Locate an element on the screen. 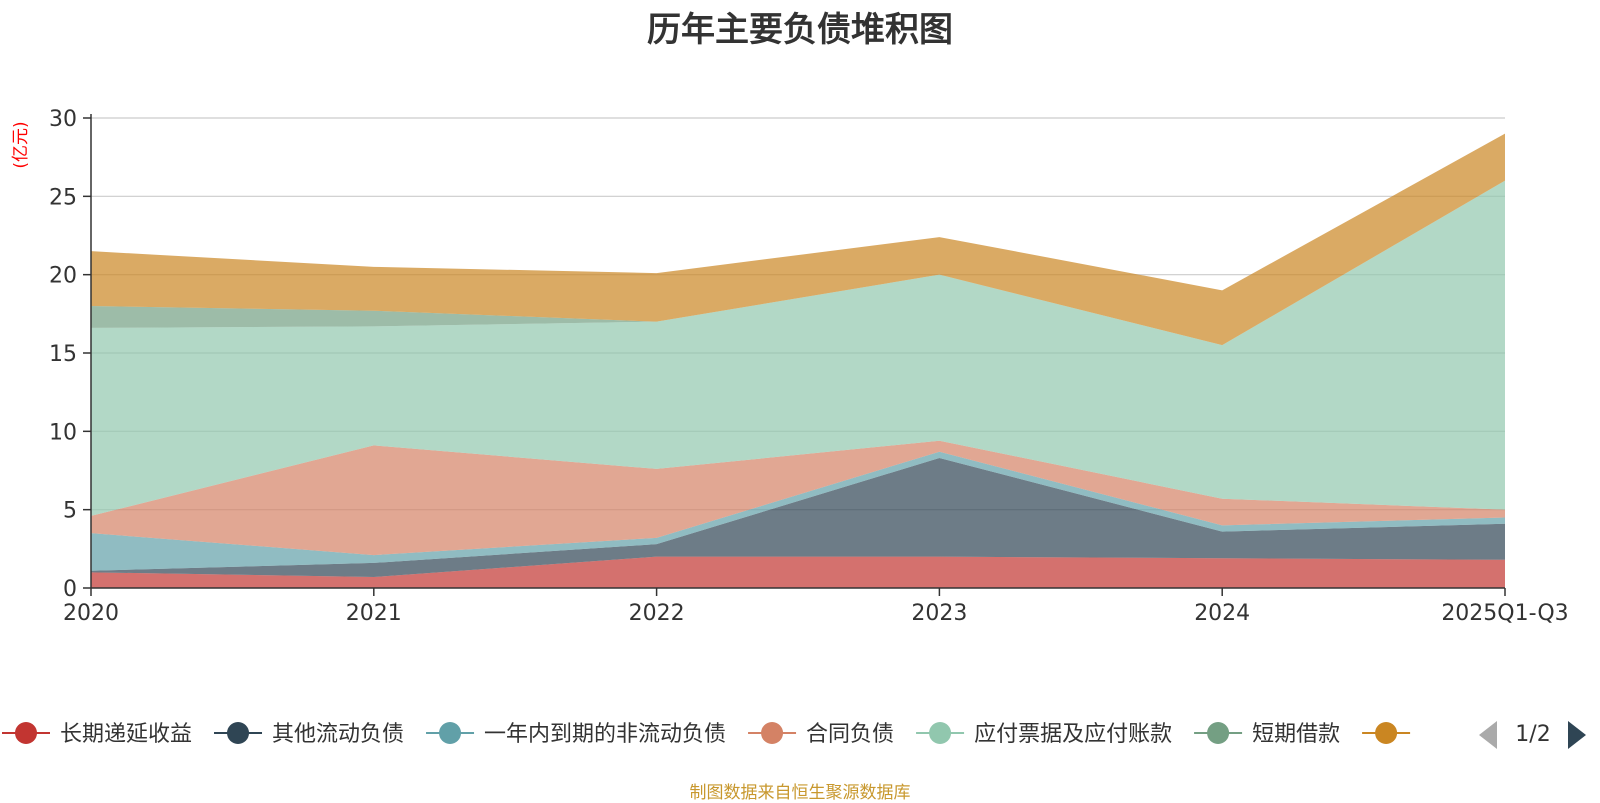 The image size is (1600, 803). x-tick-label: 2023 is located at coordinates (939, 613).